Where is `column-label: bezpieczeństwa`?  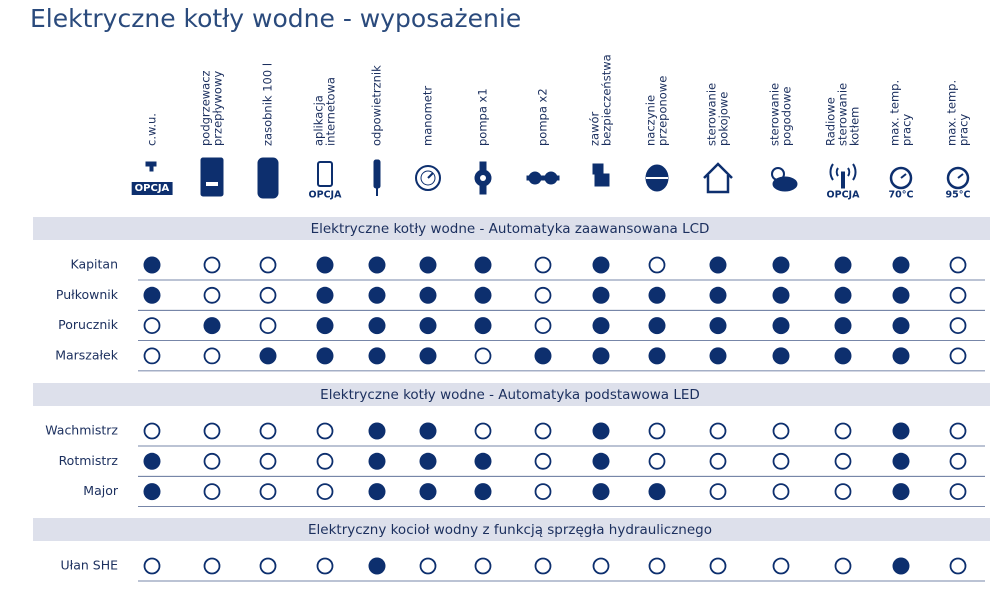 column-label: bezpieczeństwa is located at coordinates (607, 100).